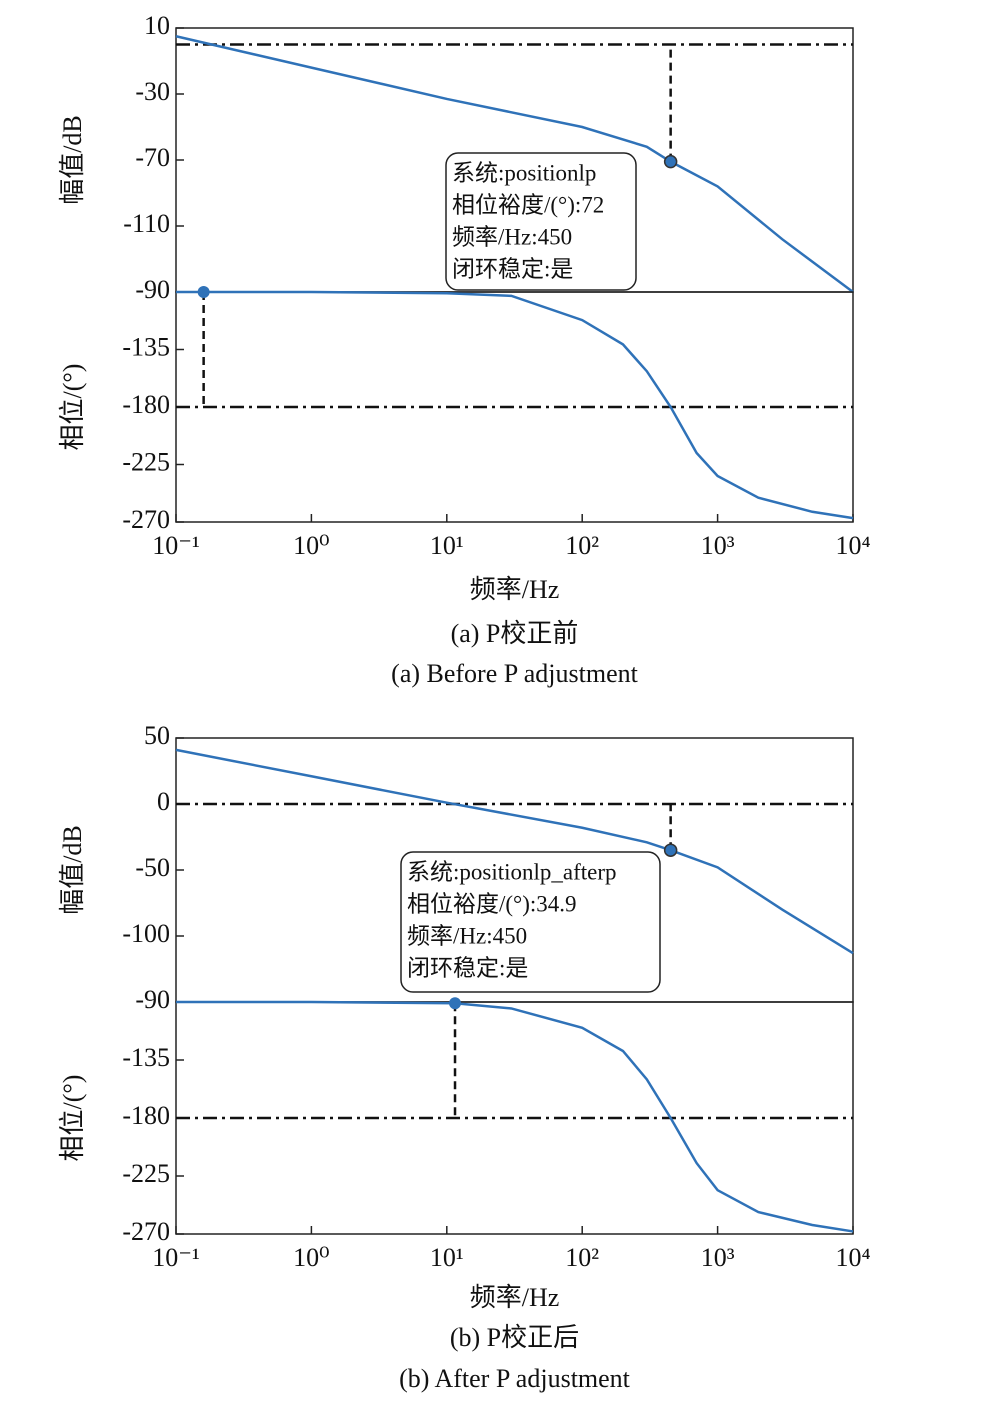 The width and height of the screenshot is (1000, 1409). I want to click on y-tick-label: -50, so click(152, 867).